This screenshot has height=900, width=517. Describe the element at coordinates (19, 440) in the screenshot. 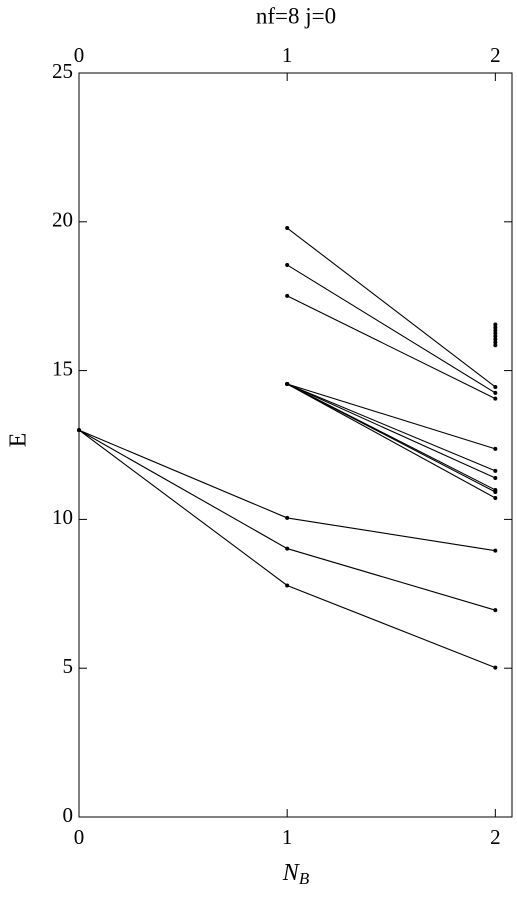

I see `y-axis-label: E` at that location.